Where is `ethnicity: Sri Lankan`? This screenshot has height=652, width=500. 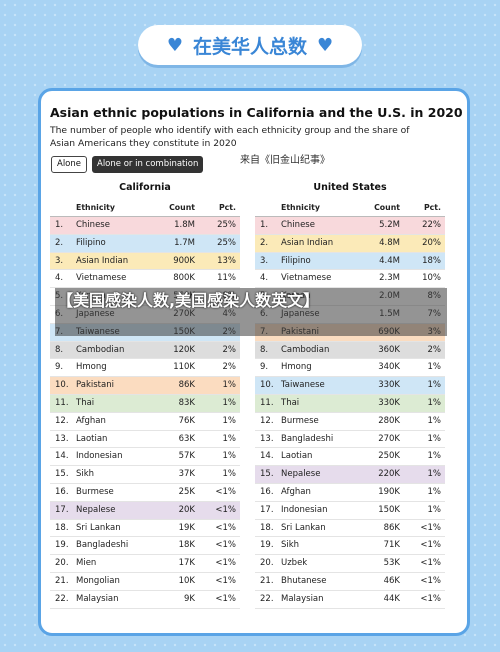
ethnicity: Sri Lankan is located at coordinates (303, 527).